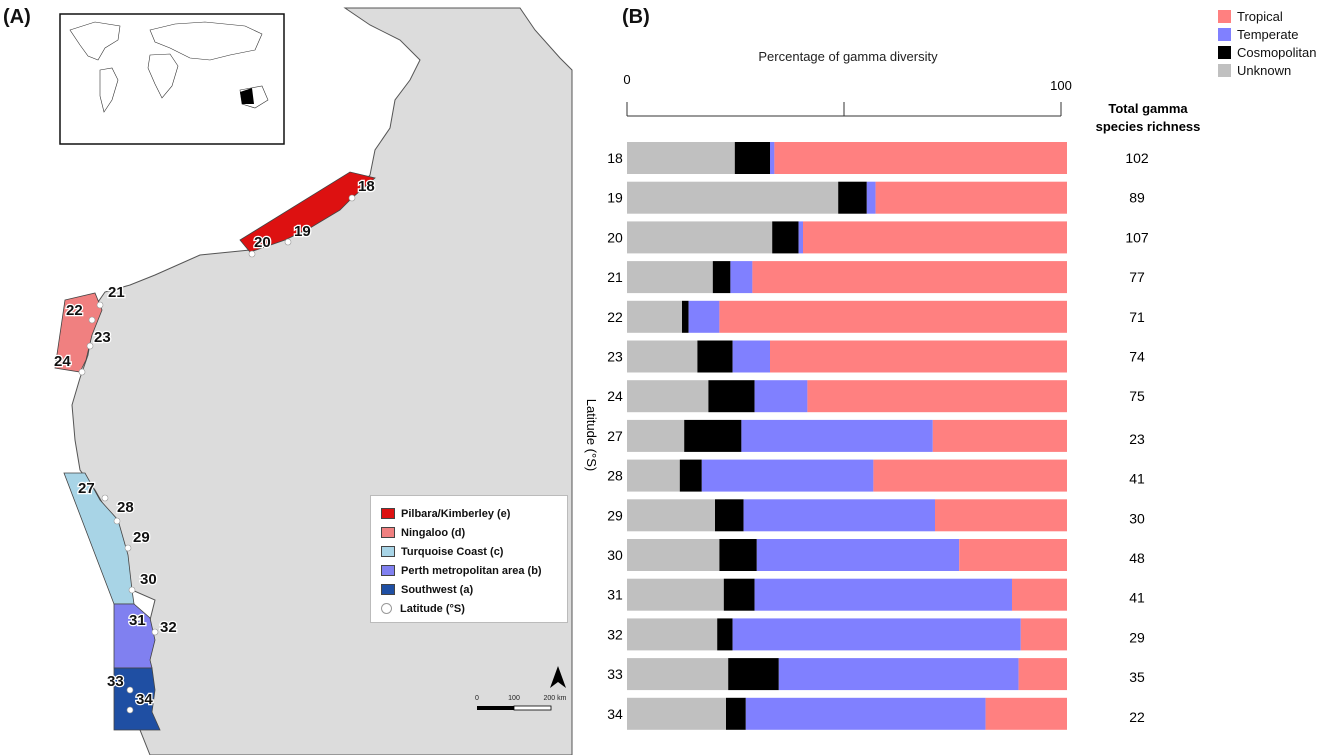  Describe the element at coordinates (74, 310) in the screenshot. I see `latitude-label-22: 22` at that location.